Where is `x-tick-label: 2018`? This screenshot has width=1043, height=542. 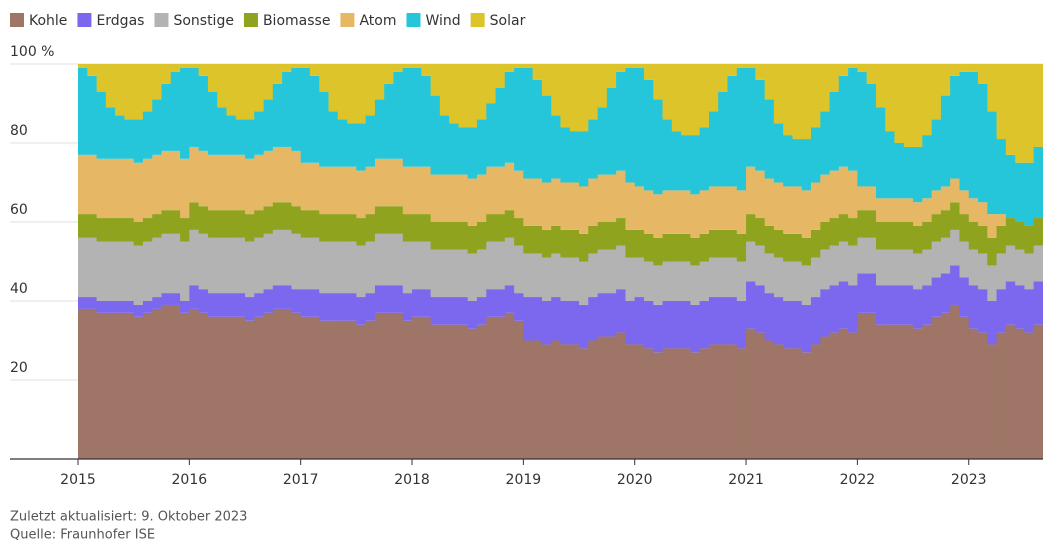 x-tick-label: 2018 is located at coordinates (412, 480).